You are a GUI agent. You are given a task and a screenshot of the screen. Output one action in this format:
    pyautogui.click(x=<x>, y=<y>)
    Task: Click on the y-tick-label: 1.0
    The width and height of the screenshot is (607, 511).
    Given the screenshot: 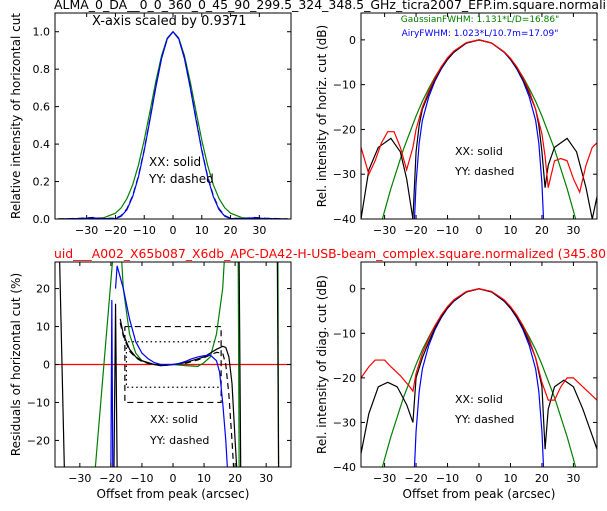 What is the action you would take?
    pyautogui.click(x=42, y=32)
    